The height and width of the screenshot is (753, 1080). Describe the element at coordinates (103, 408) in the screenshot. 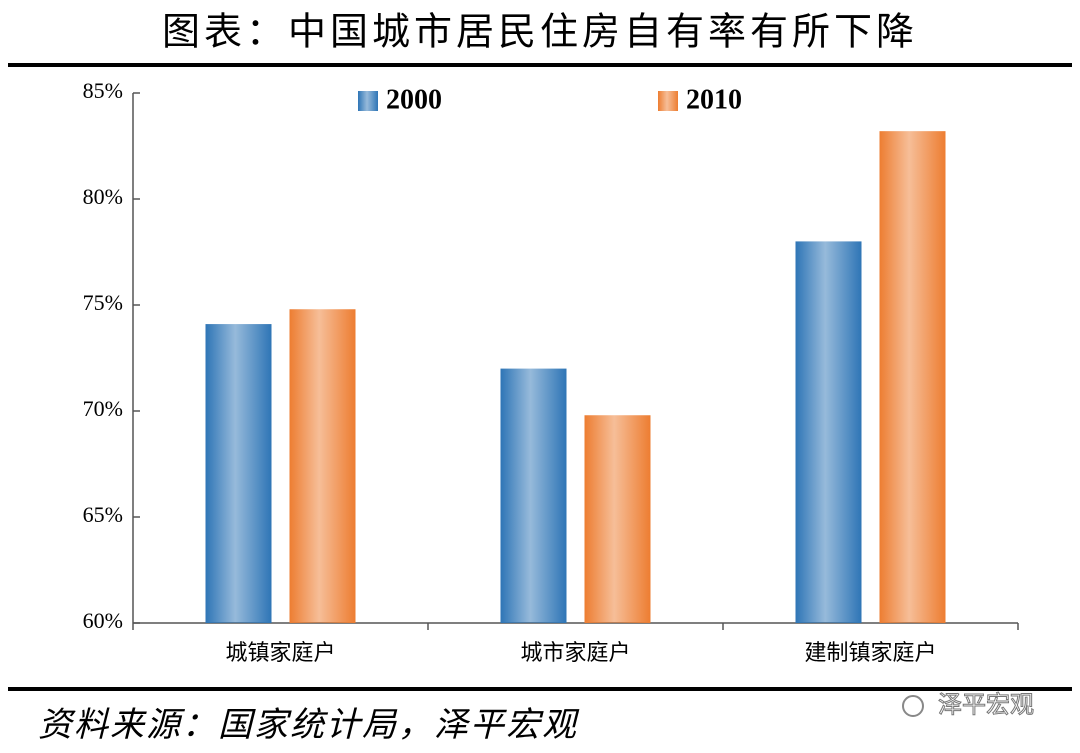

I see `y-tick-label: 70%` at that location.